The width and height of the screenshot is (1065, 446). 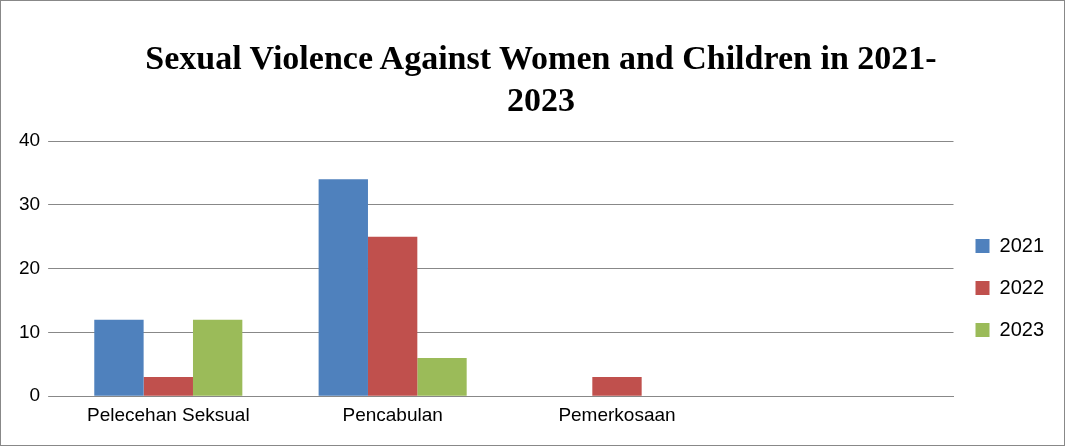 What do you see at coordinates (1022, 286) in the screenshot?
I see `legend-label: 2022` at bounding box center [1022, 286].